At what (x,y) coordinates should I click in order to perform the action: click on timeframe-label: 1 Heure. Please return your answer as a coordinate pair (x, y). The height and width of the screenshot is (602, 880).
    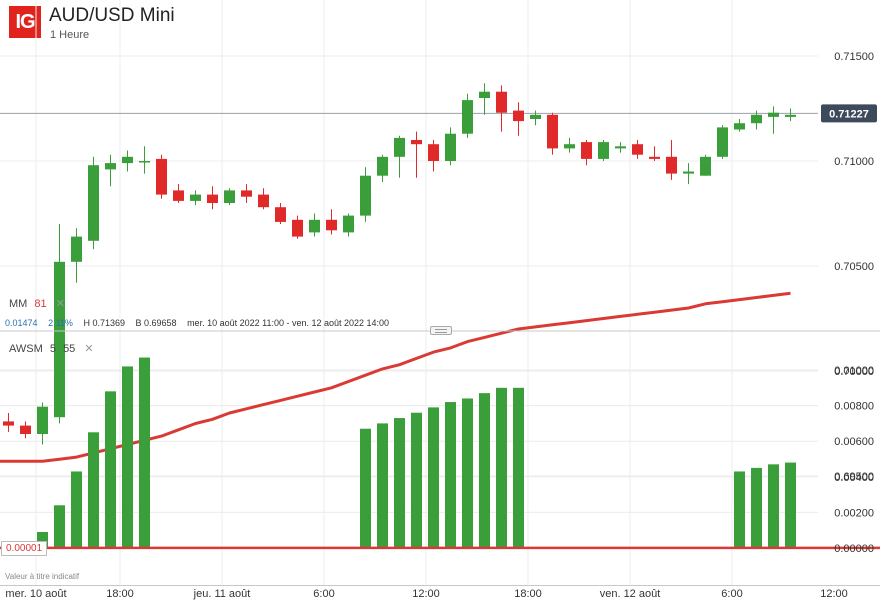
    Looking at the image, I should click on (70, 35).